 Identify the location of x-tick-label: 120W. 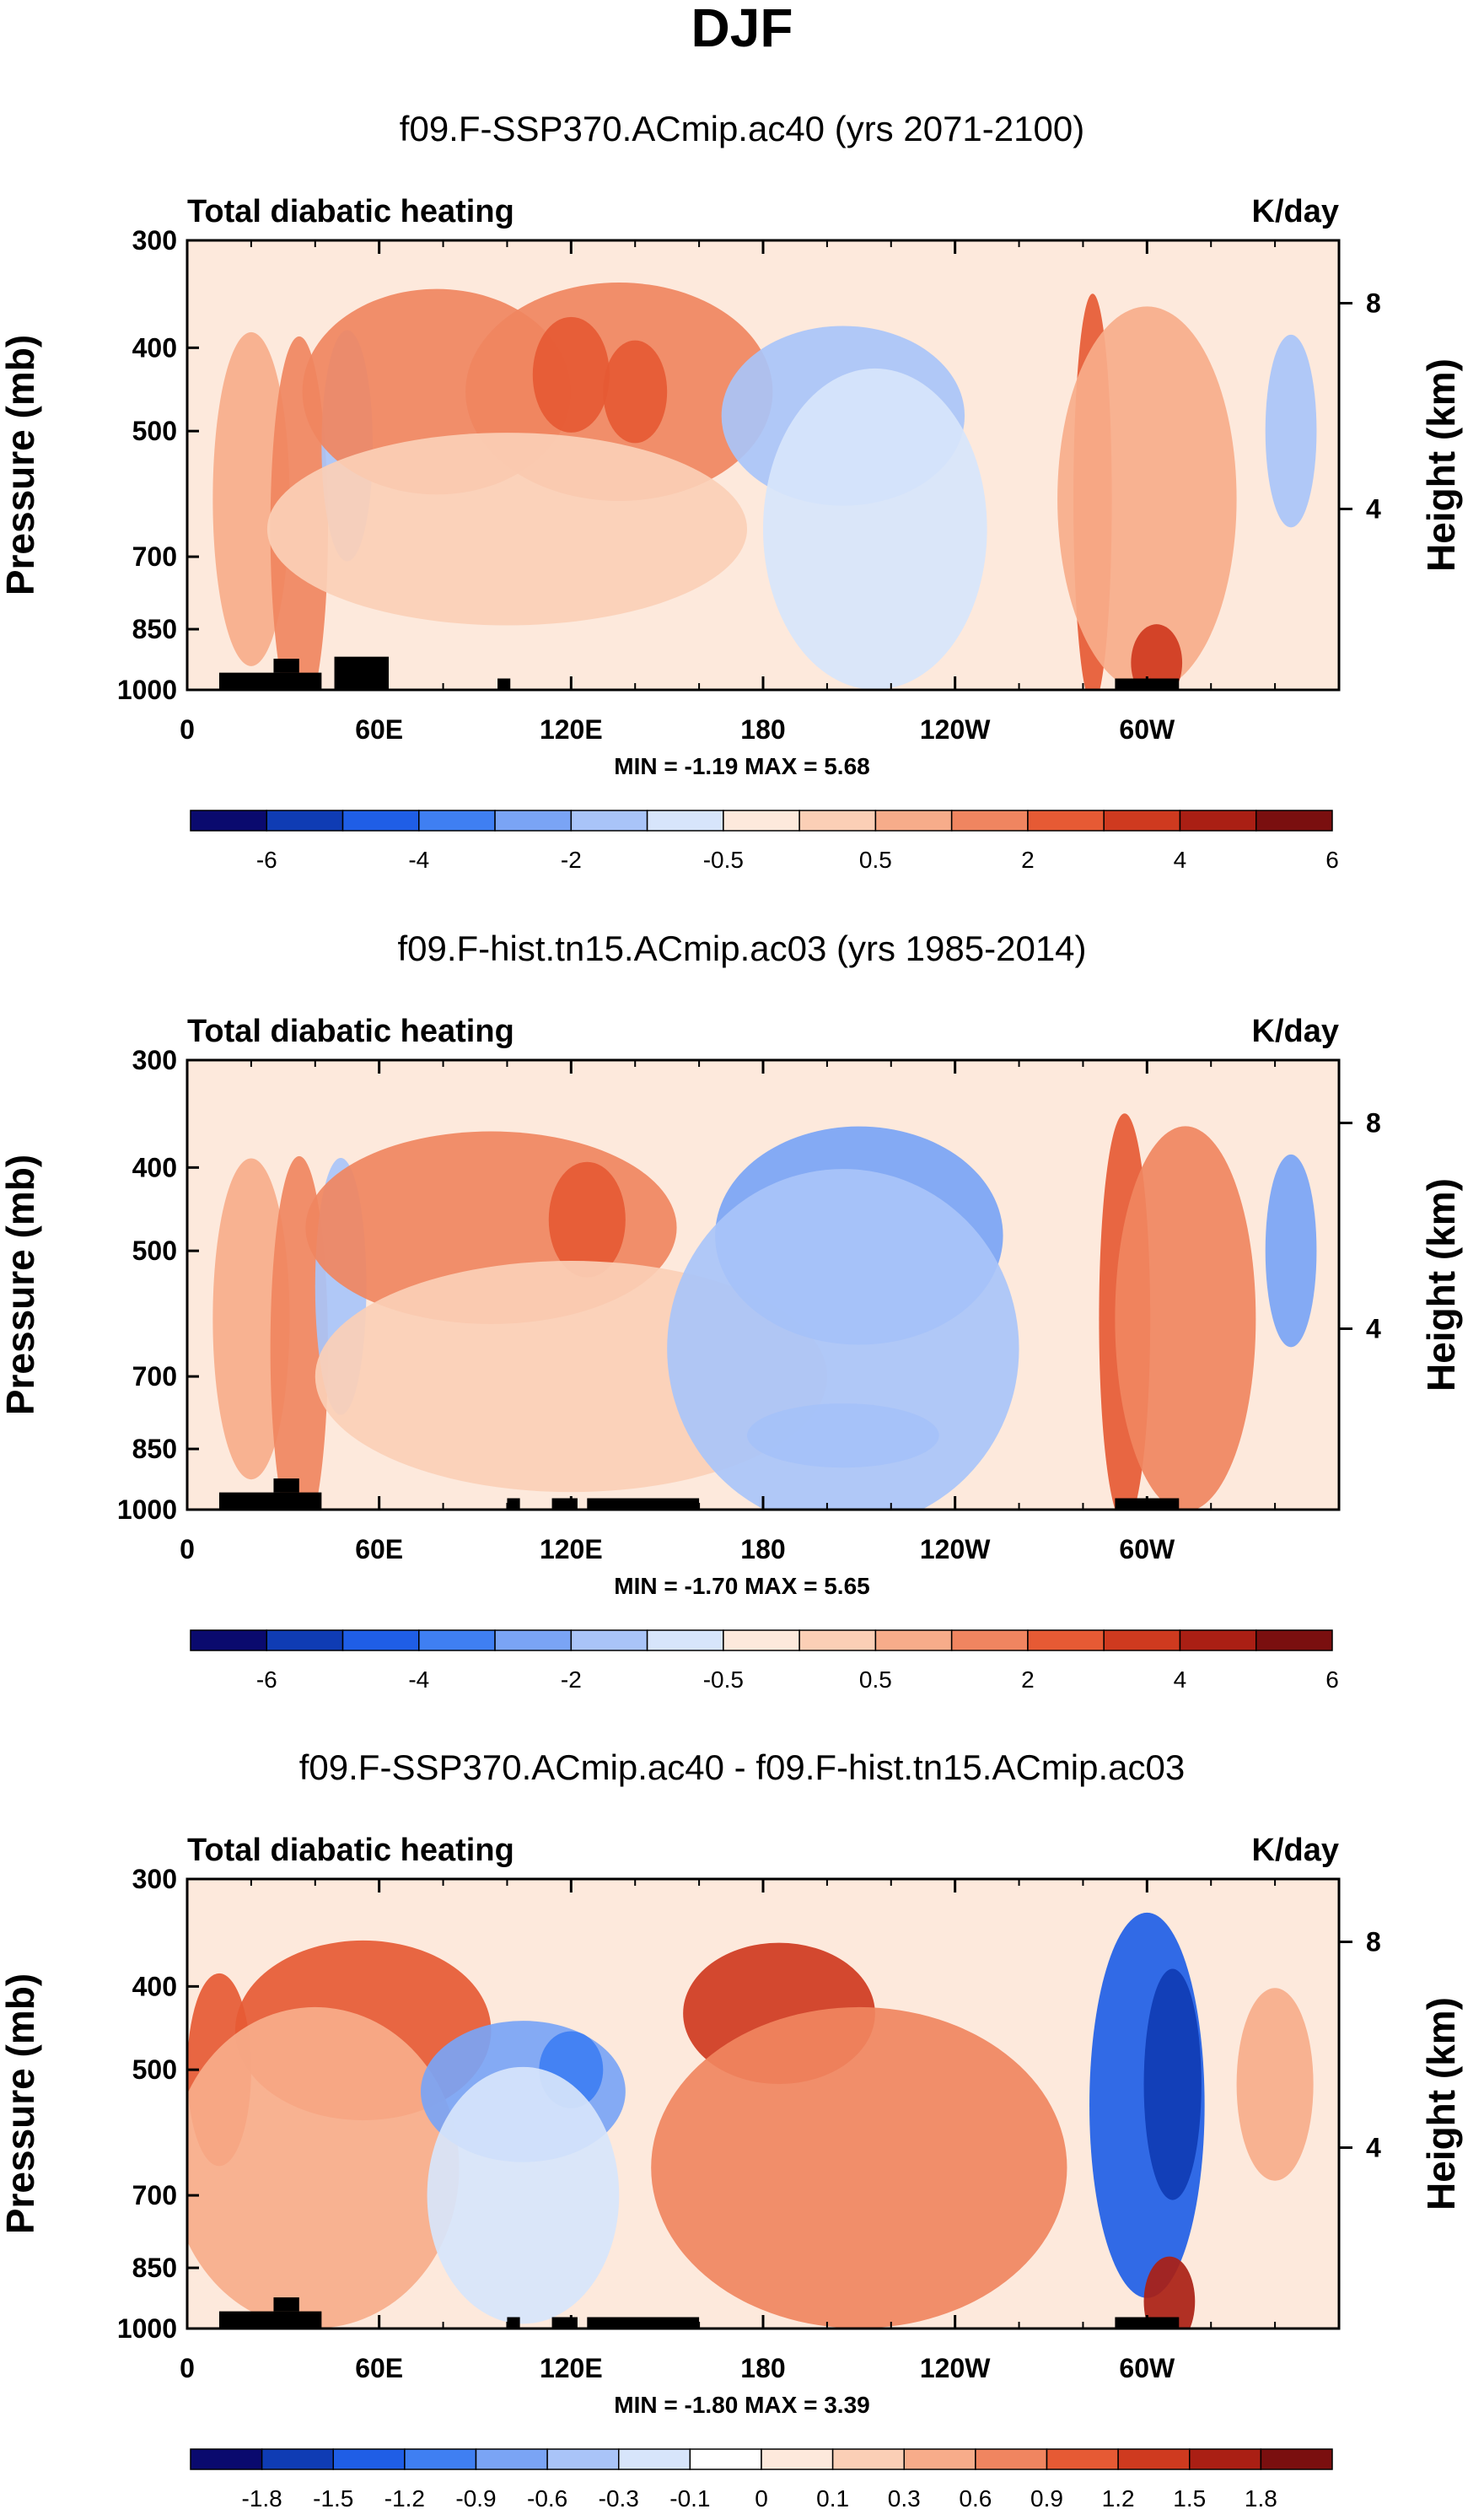
(955, 729).